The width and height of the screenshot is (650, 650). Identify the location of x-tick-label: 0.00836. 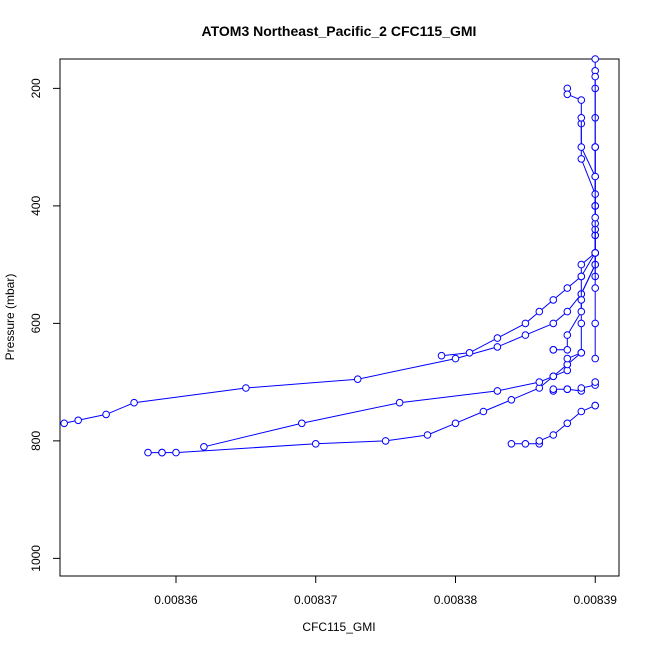
(176, 600).